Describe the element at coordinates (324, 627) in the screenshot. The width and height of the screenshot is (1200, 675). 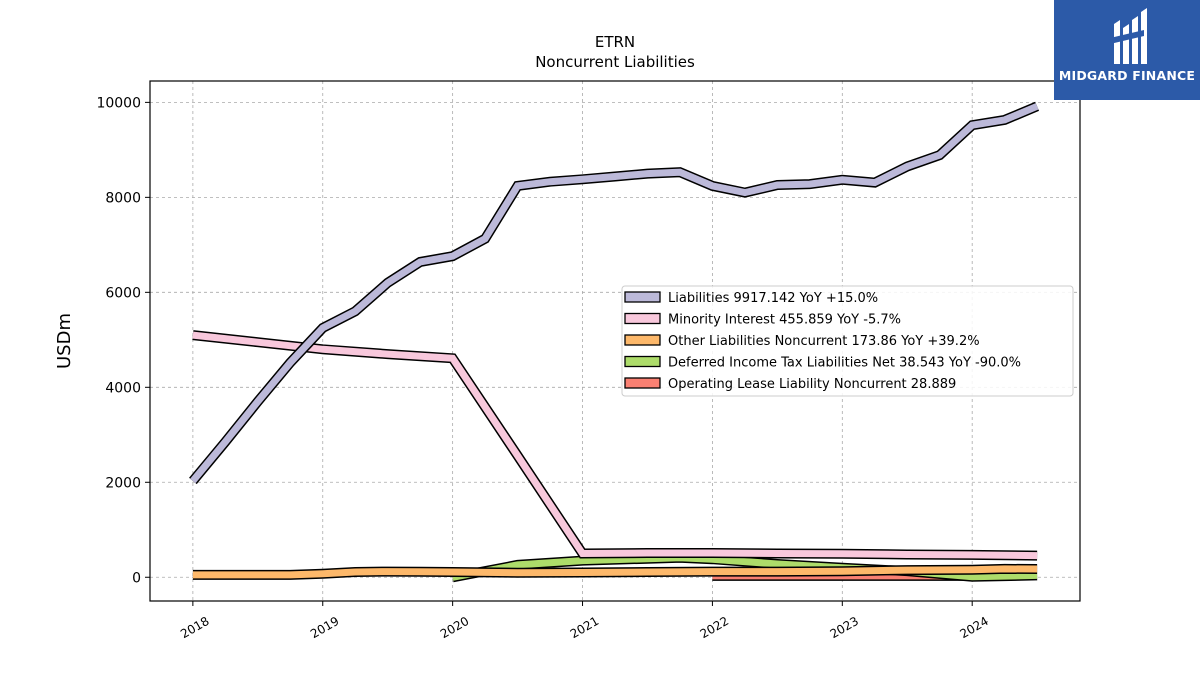
I see `x-tick-label: 2019` at that location.